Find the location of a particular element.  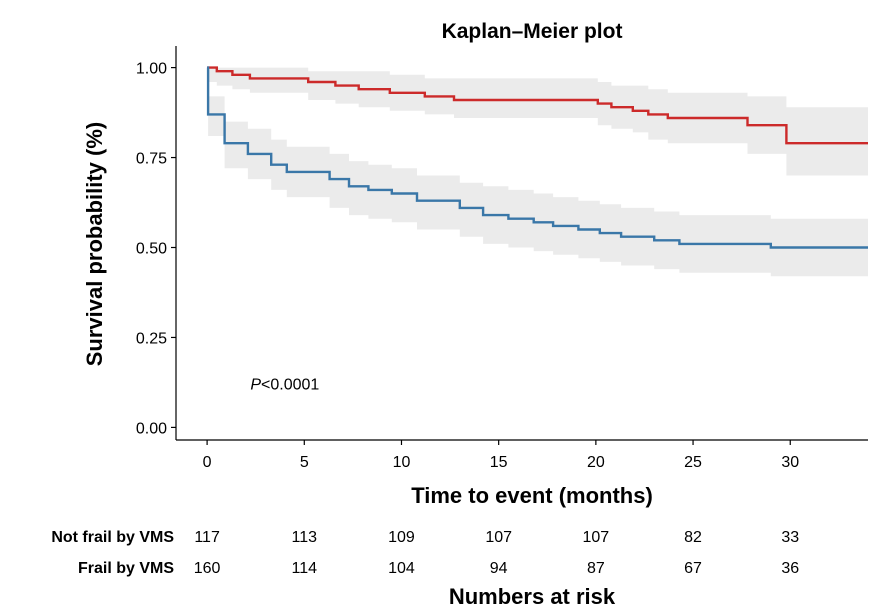

x-tick-label: 15 is located at coordinates (499, 462).